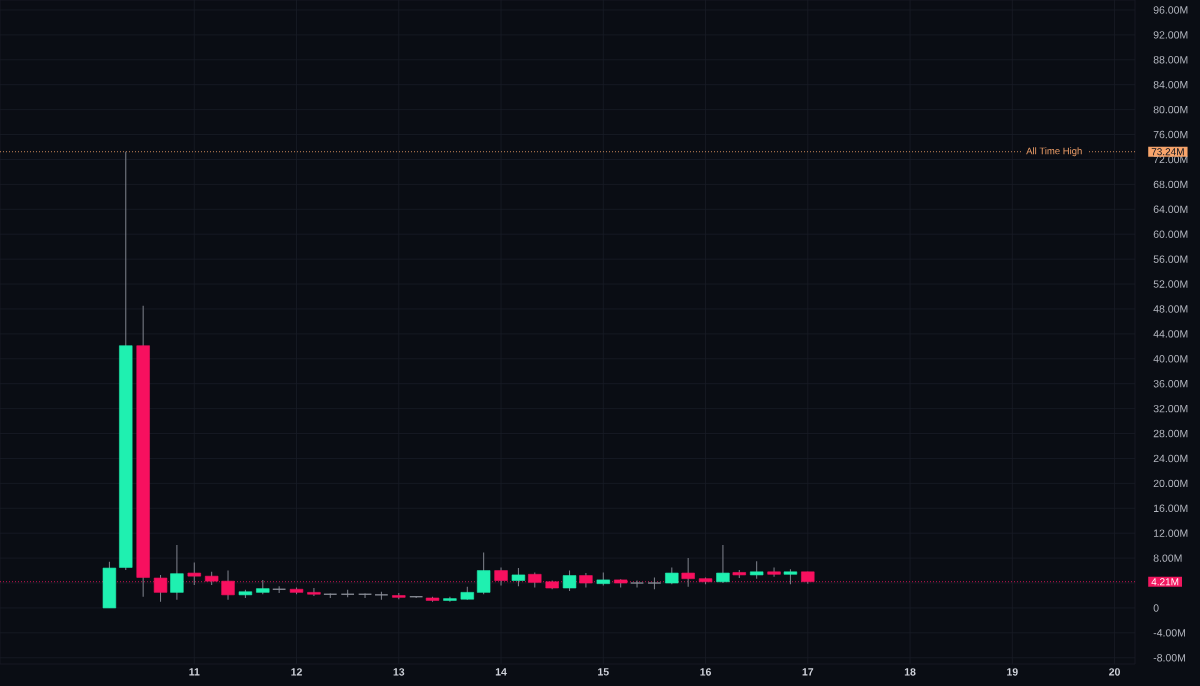 The width and height of the screenshot is (1200, 686). Describe the element at coordinates (296, 672) in the screenshot. I see `x-tick-label: 12` at that location.